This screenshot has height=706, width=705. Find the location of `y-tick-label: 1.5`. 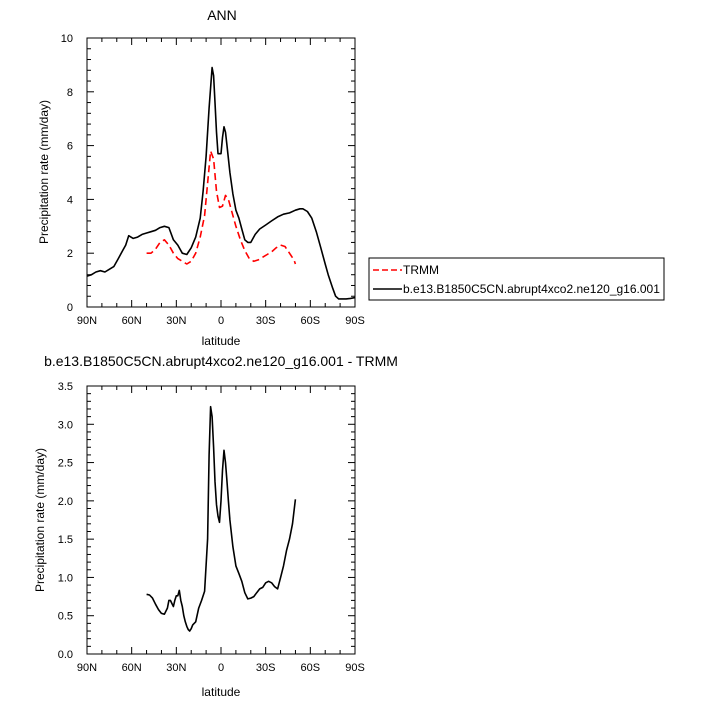

y-tick-label: 1.5 is located at coordinates (65, 540).